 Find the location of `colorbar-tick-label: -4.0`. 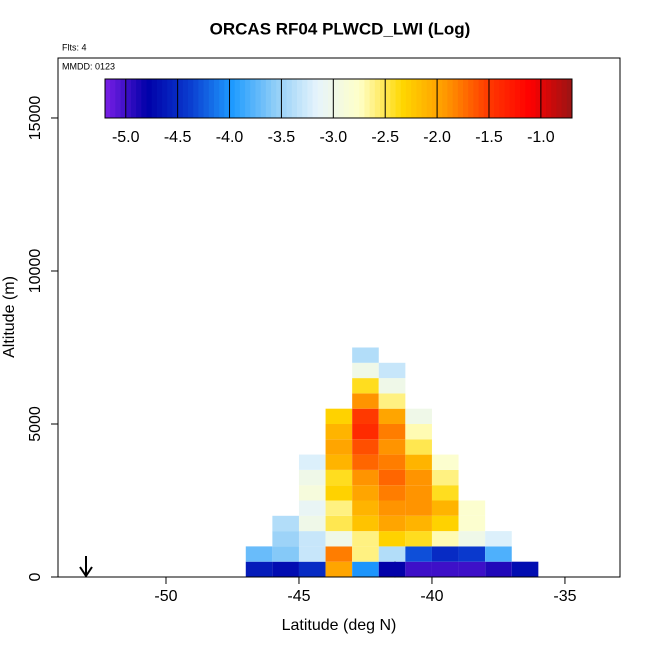

colorbar-tick-label: -4.0 is located at coordinates (230, 137).